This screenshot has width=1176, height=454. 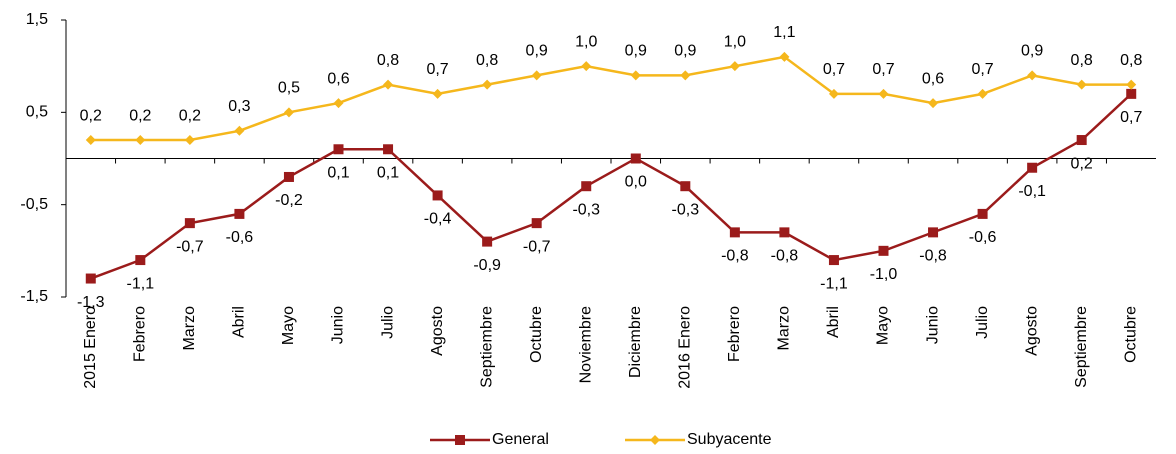 I want to click on x-tick-label: 2015 Enero, so click(x=90, y=347).